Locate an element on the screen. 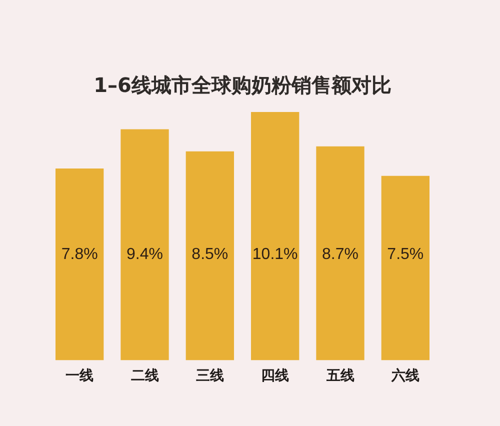  chart-title: 1–6线城市全球购奶粉销售额对比 is located at coordinates (243, 85).